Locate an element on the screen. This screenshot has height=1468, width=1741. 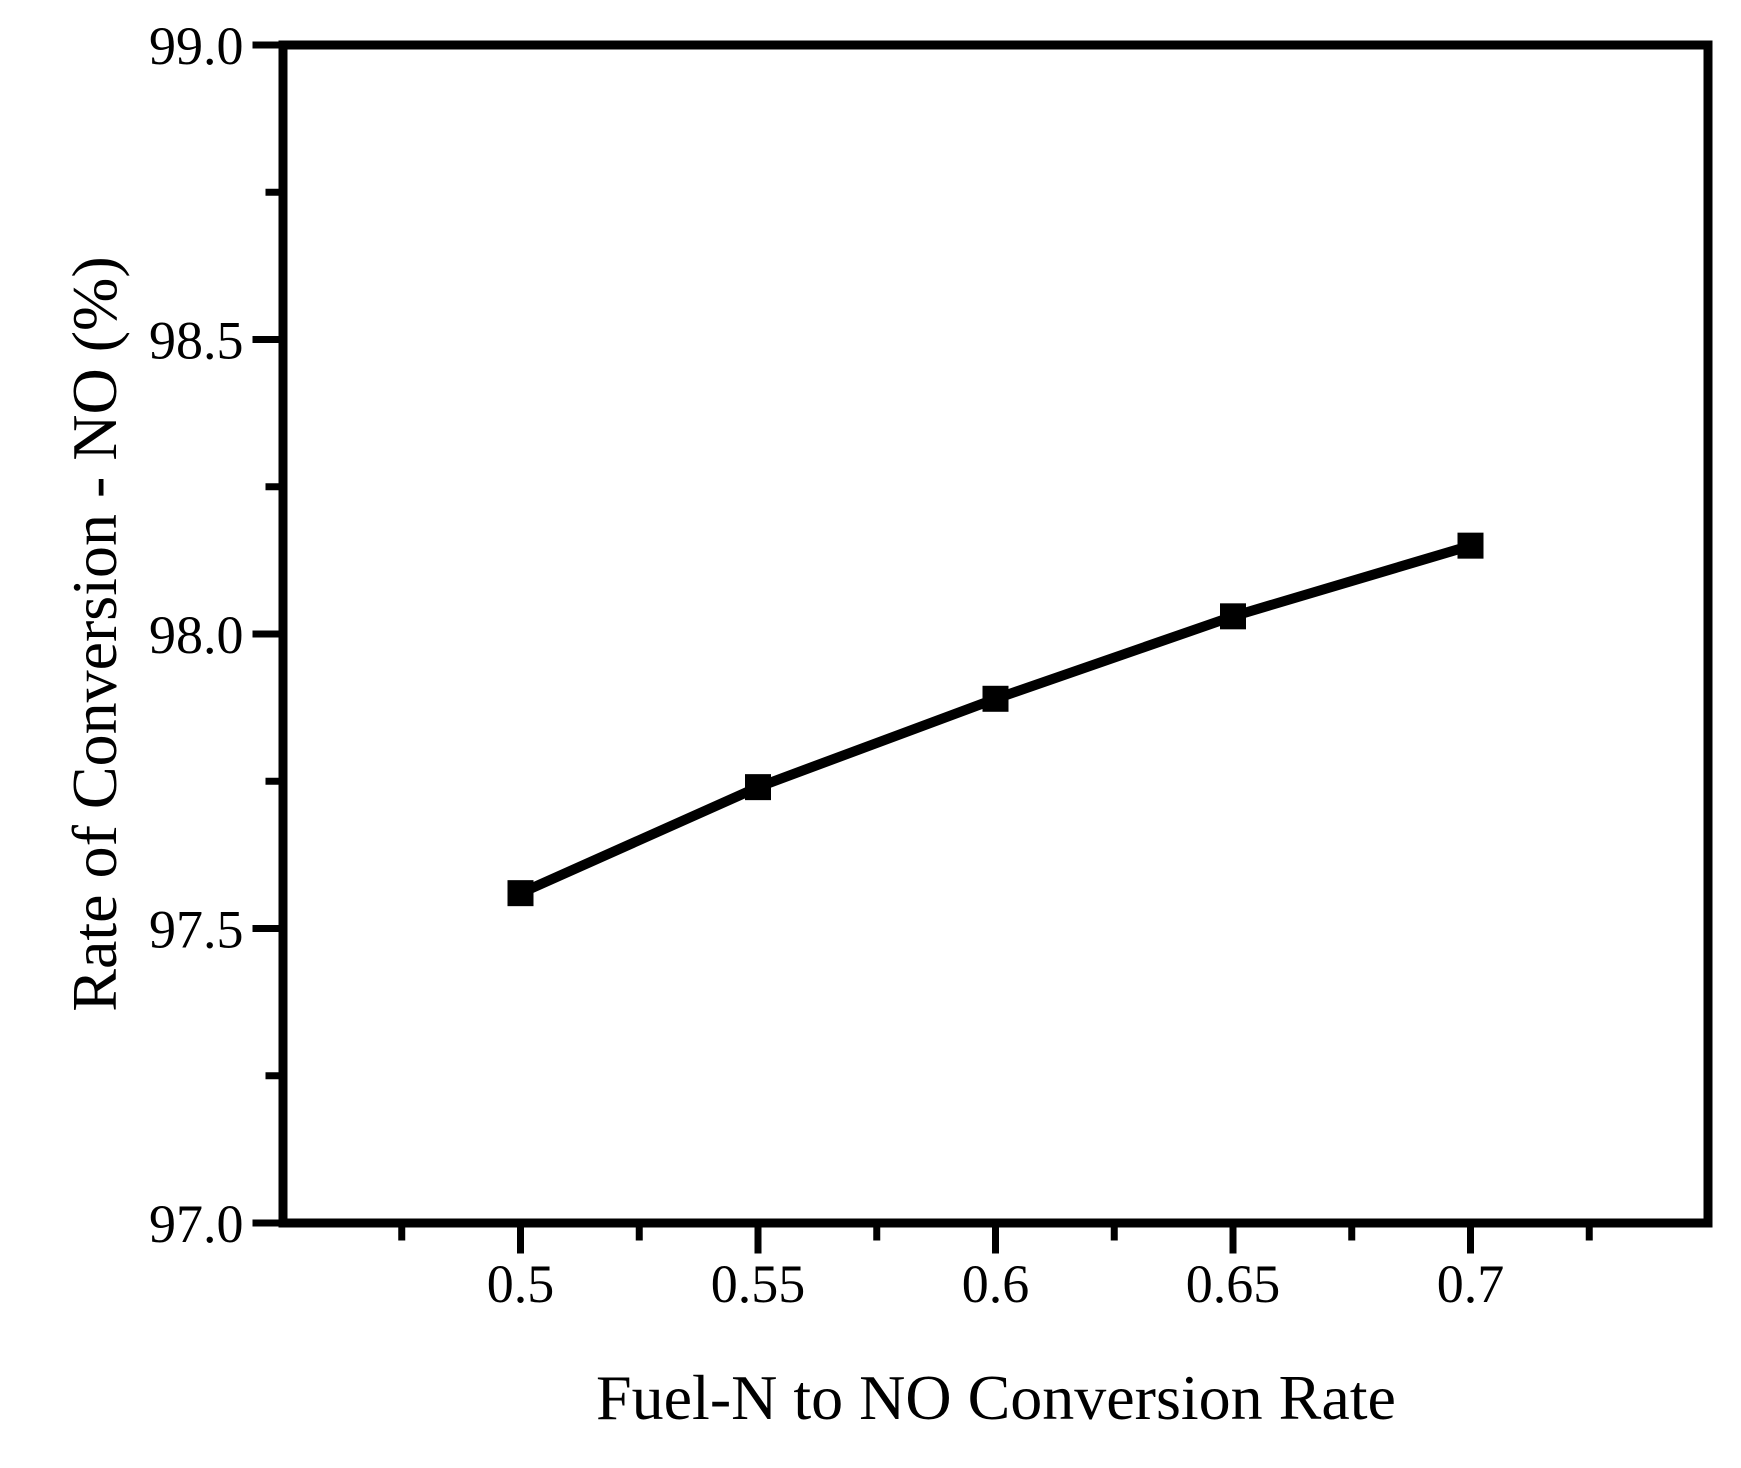
x-tick-label: 0.65 is located at coordinates (1233, 1284).